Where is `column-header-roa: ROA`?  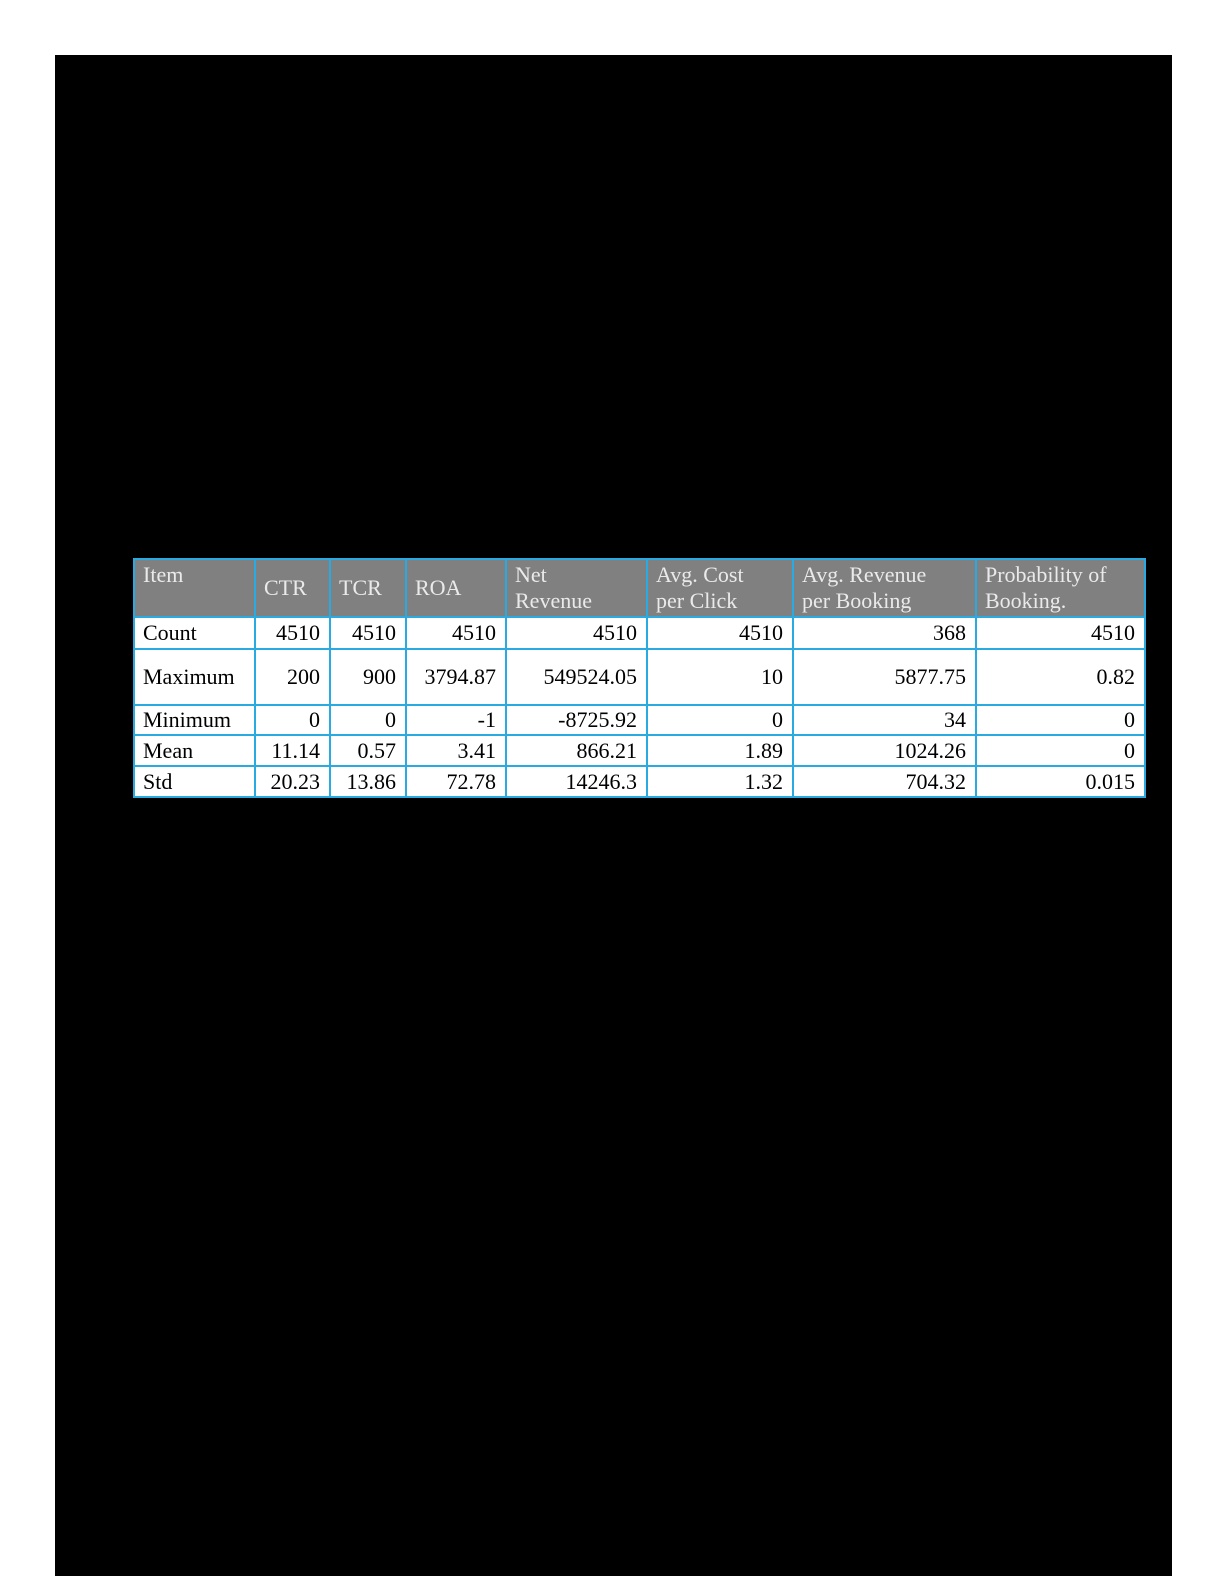 column-header-roa: ROA is located at coordinates (456, 588).